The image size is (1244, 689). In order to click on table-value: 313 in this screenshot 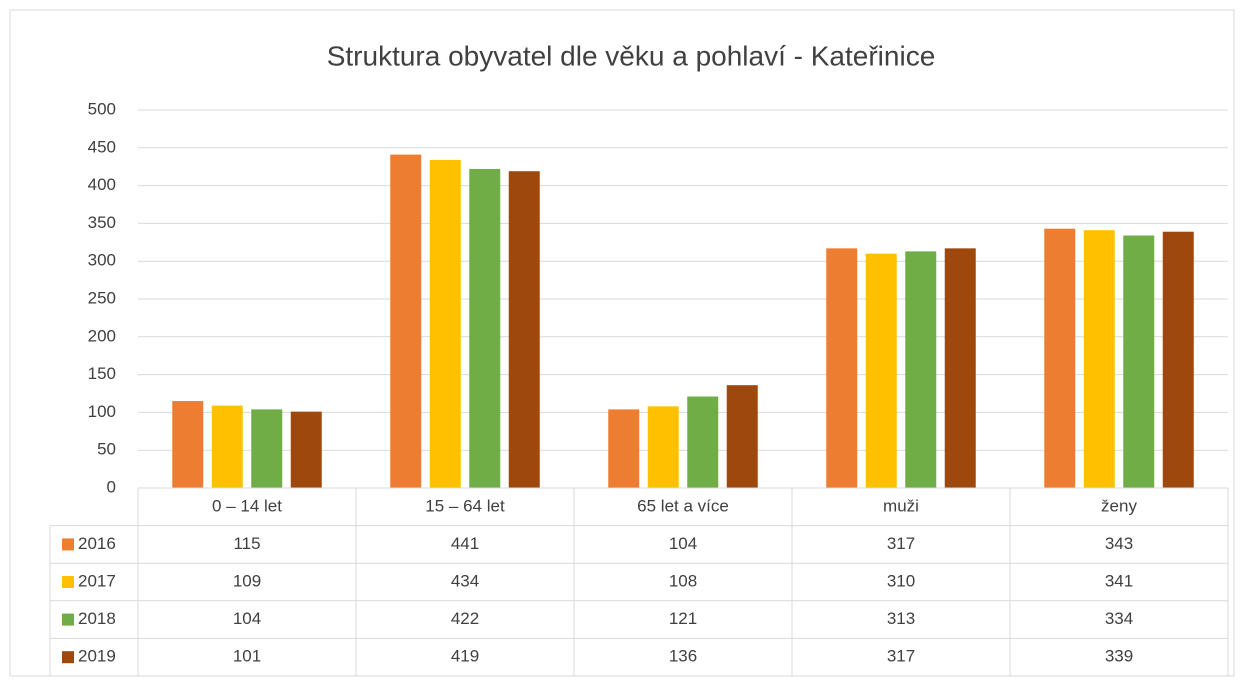, I will do `click(901, 618)`.